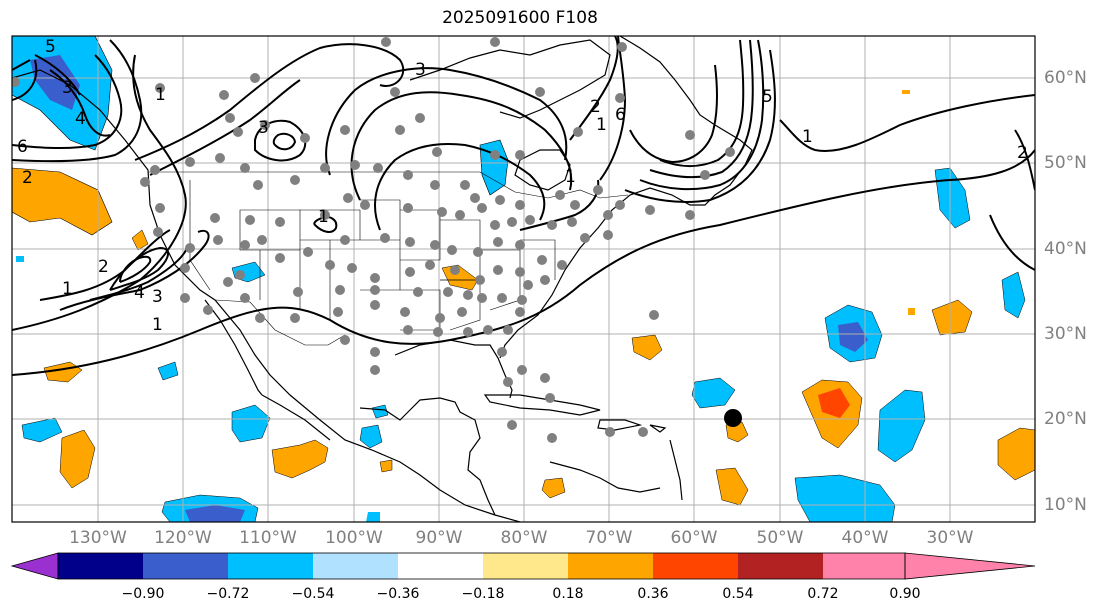  What do you see at coordinates (1065, 249) in the screenshot?
I see `lat-label: 40°N` at bounding box center [1065, 249].